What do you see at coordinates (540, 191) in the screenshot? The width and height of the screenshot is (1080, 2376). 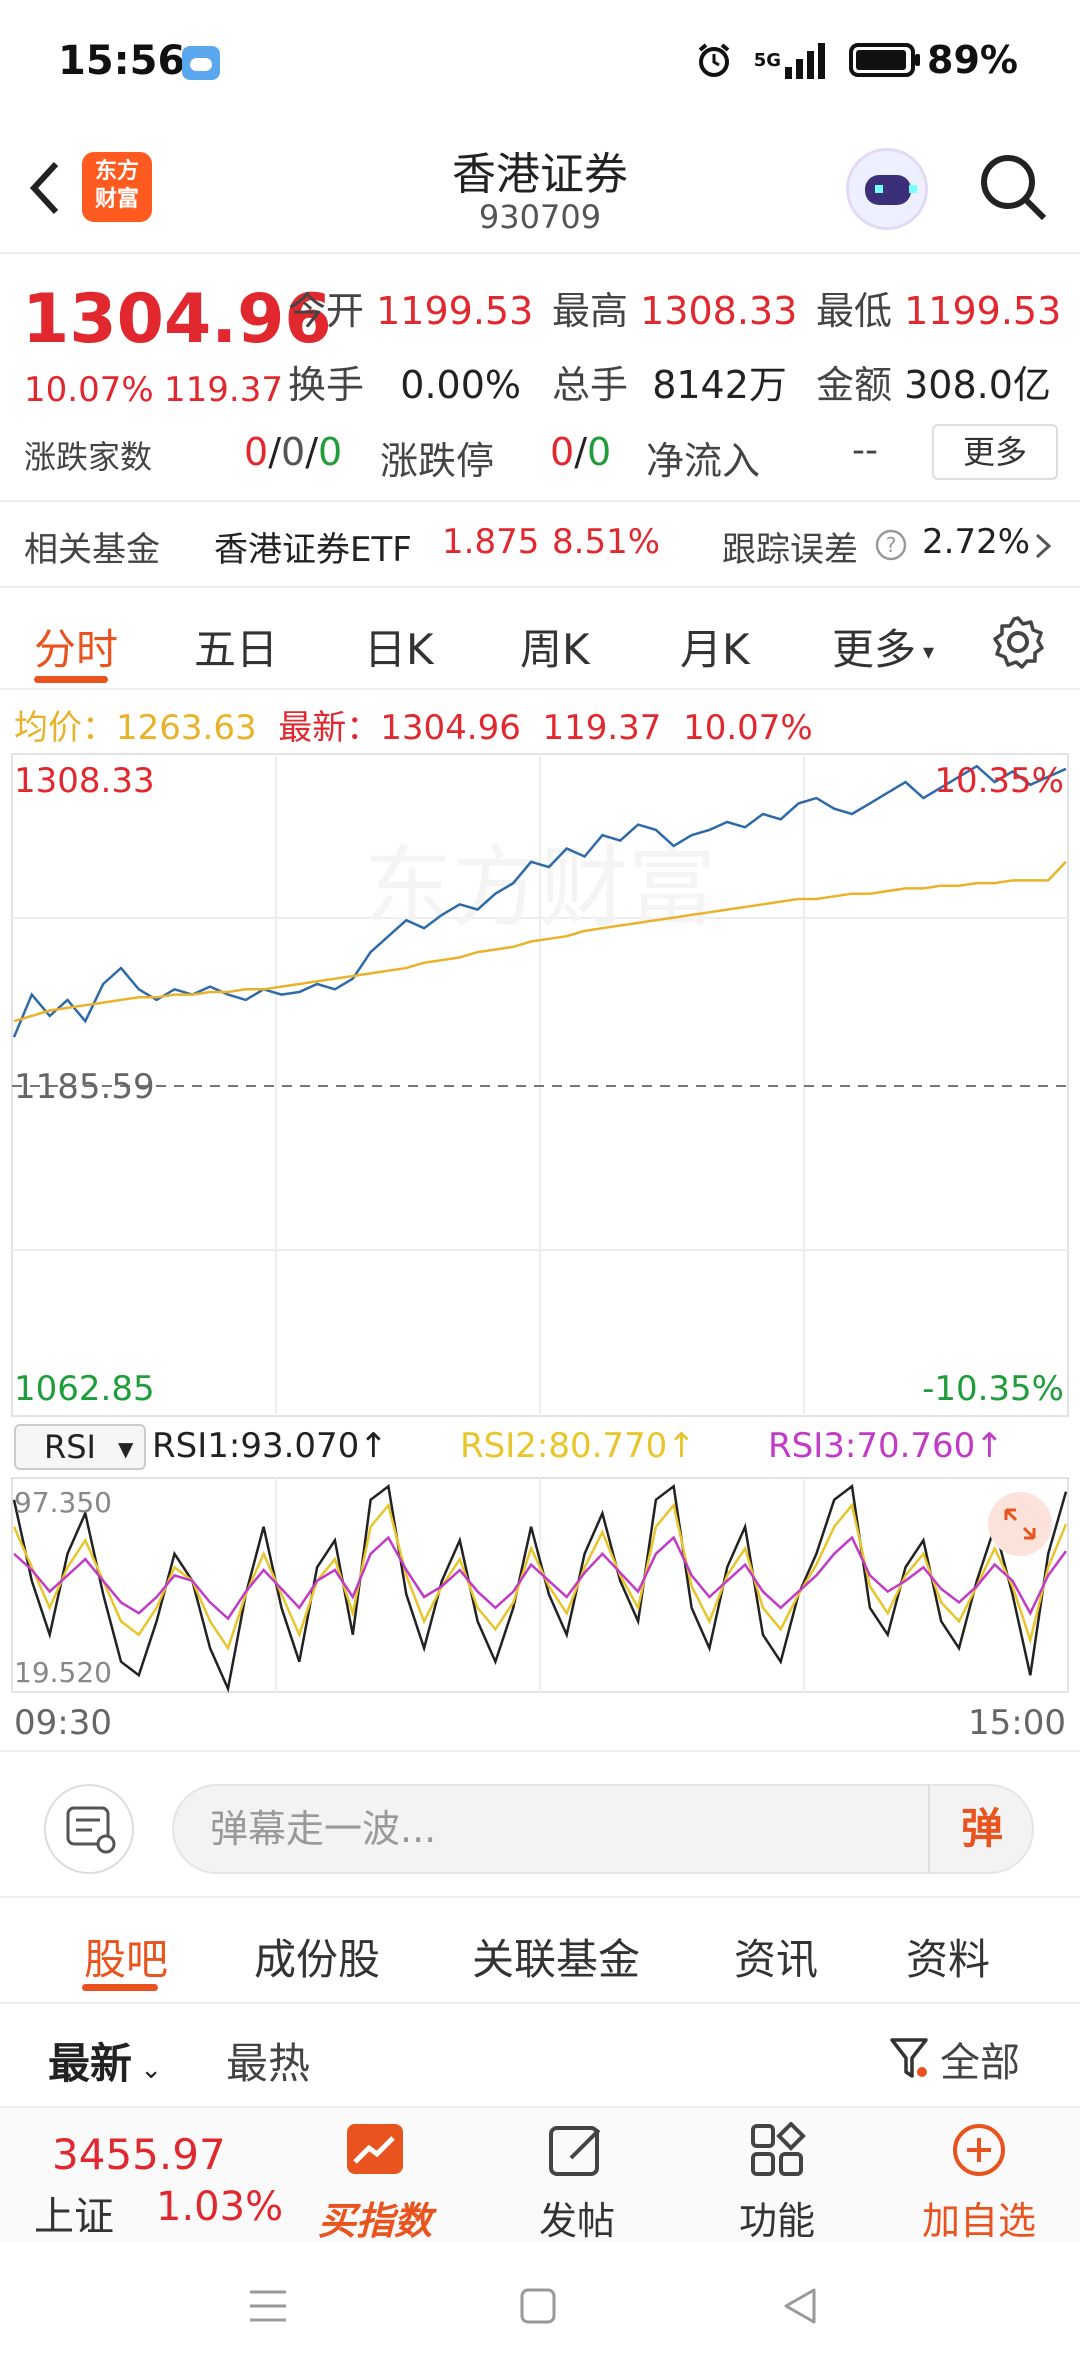 I see `app-header: 东方财富 香港证券 930709` at bounding box center [540, 191].